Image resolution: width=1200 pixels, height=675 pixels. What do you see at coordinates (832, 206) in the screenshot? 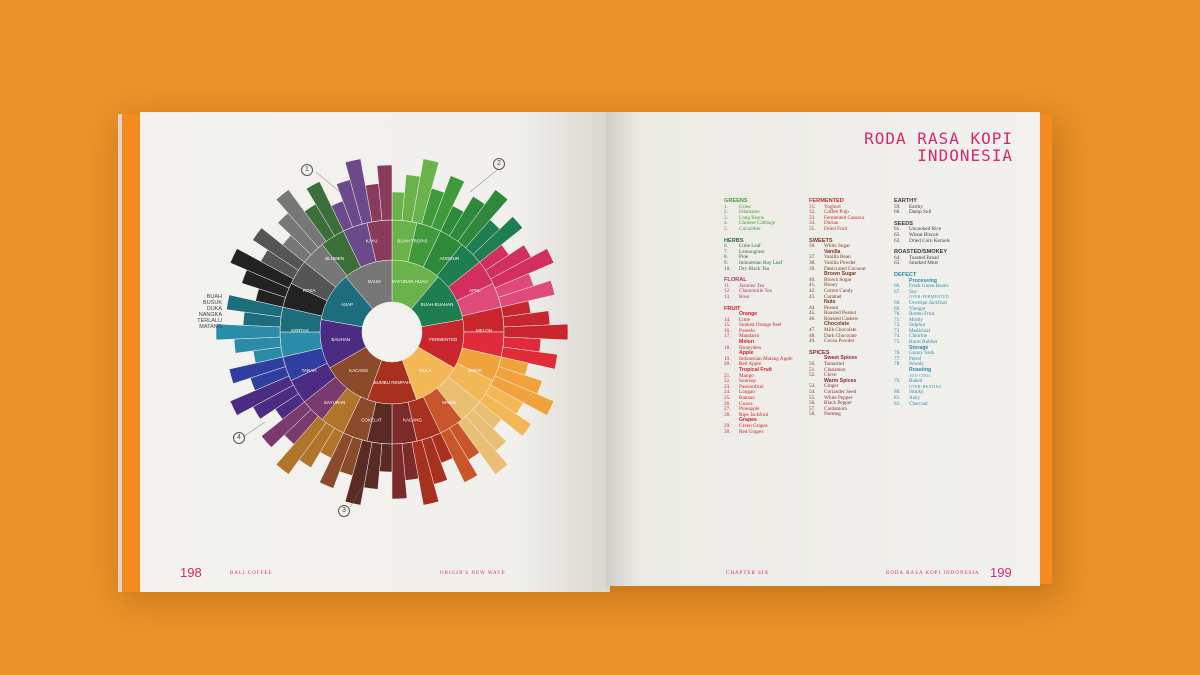
I see `legend-item-label: Yoghurt` at bounding box center [832, 206].